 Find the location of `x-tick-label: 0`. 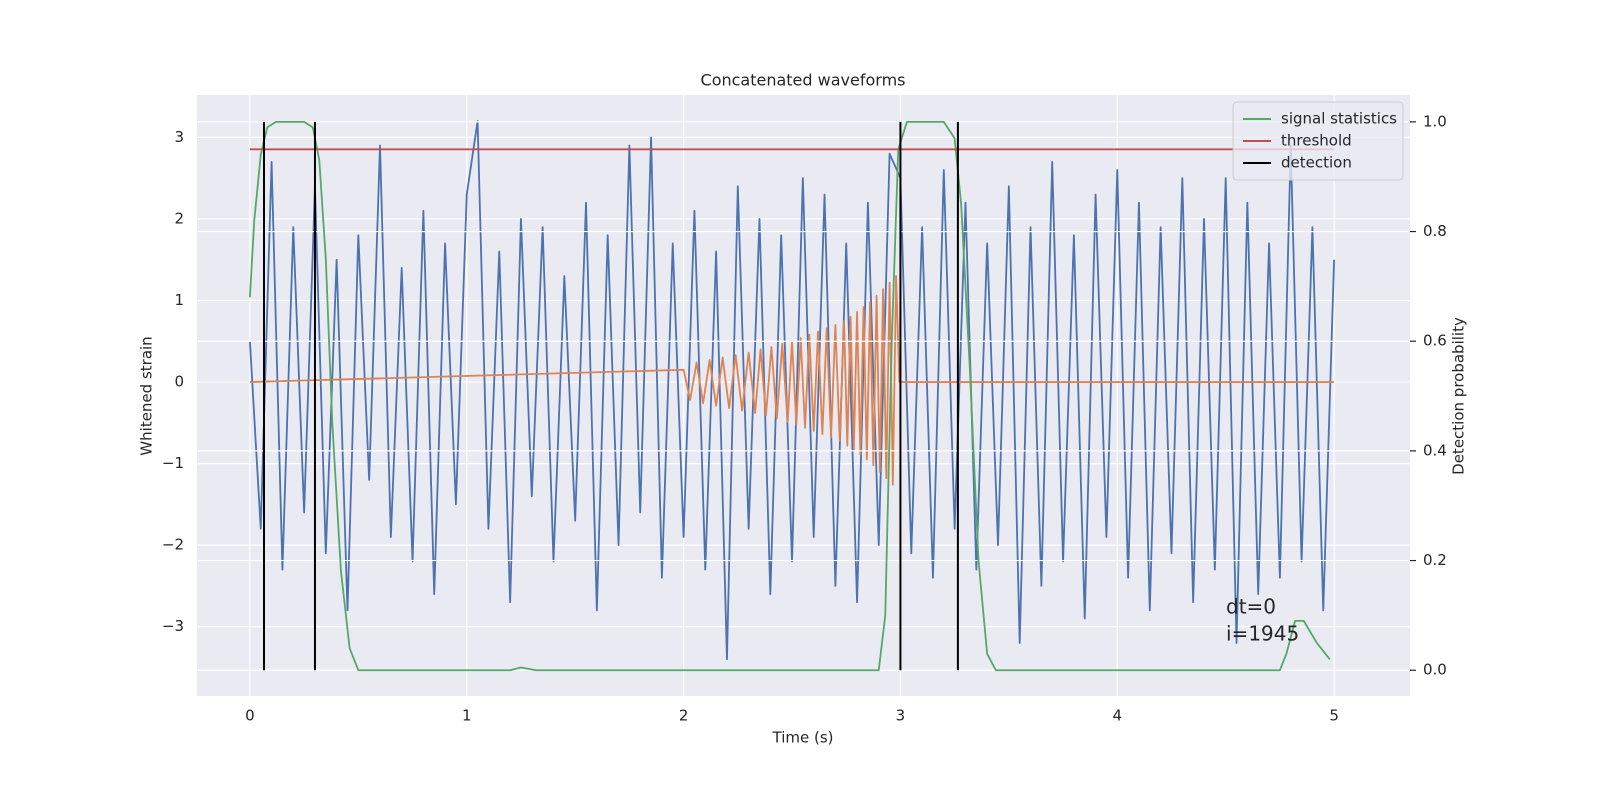

x-tick-label: 0 is located at coordinates (250, 716).